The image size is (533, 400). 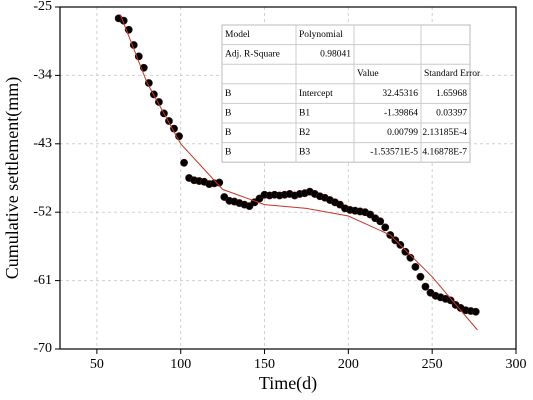 I want to click on table-cell: 4.16878E-7, so click(x=444, y=153).